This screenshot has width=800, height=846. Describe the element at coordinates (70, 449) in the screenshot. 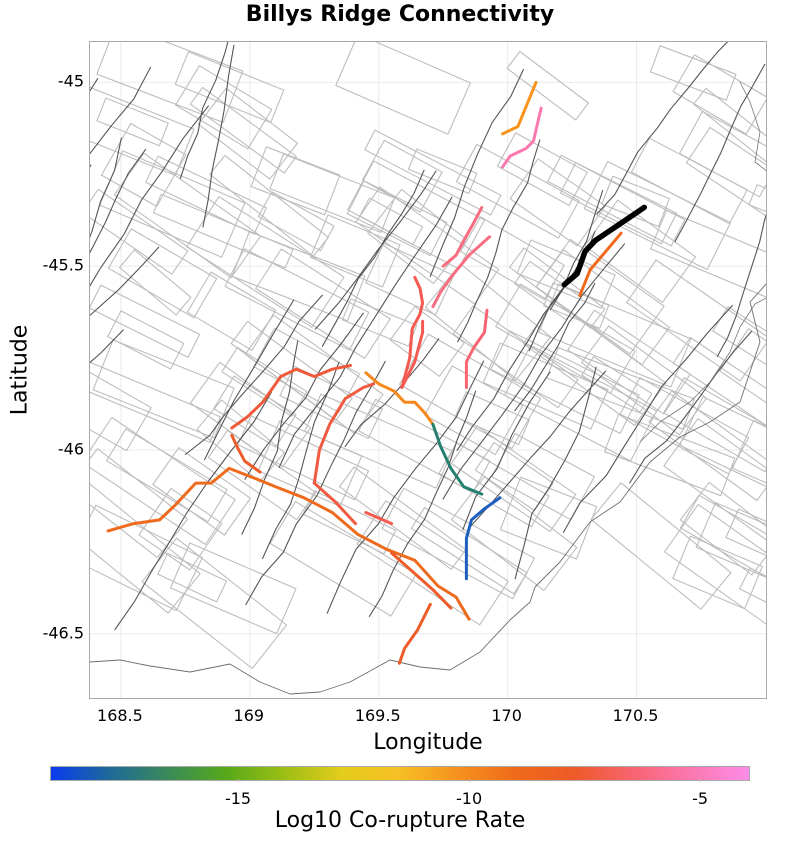

I see `y-tick-label: -46` at that location.